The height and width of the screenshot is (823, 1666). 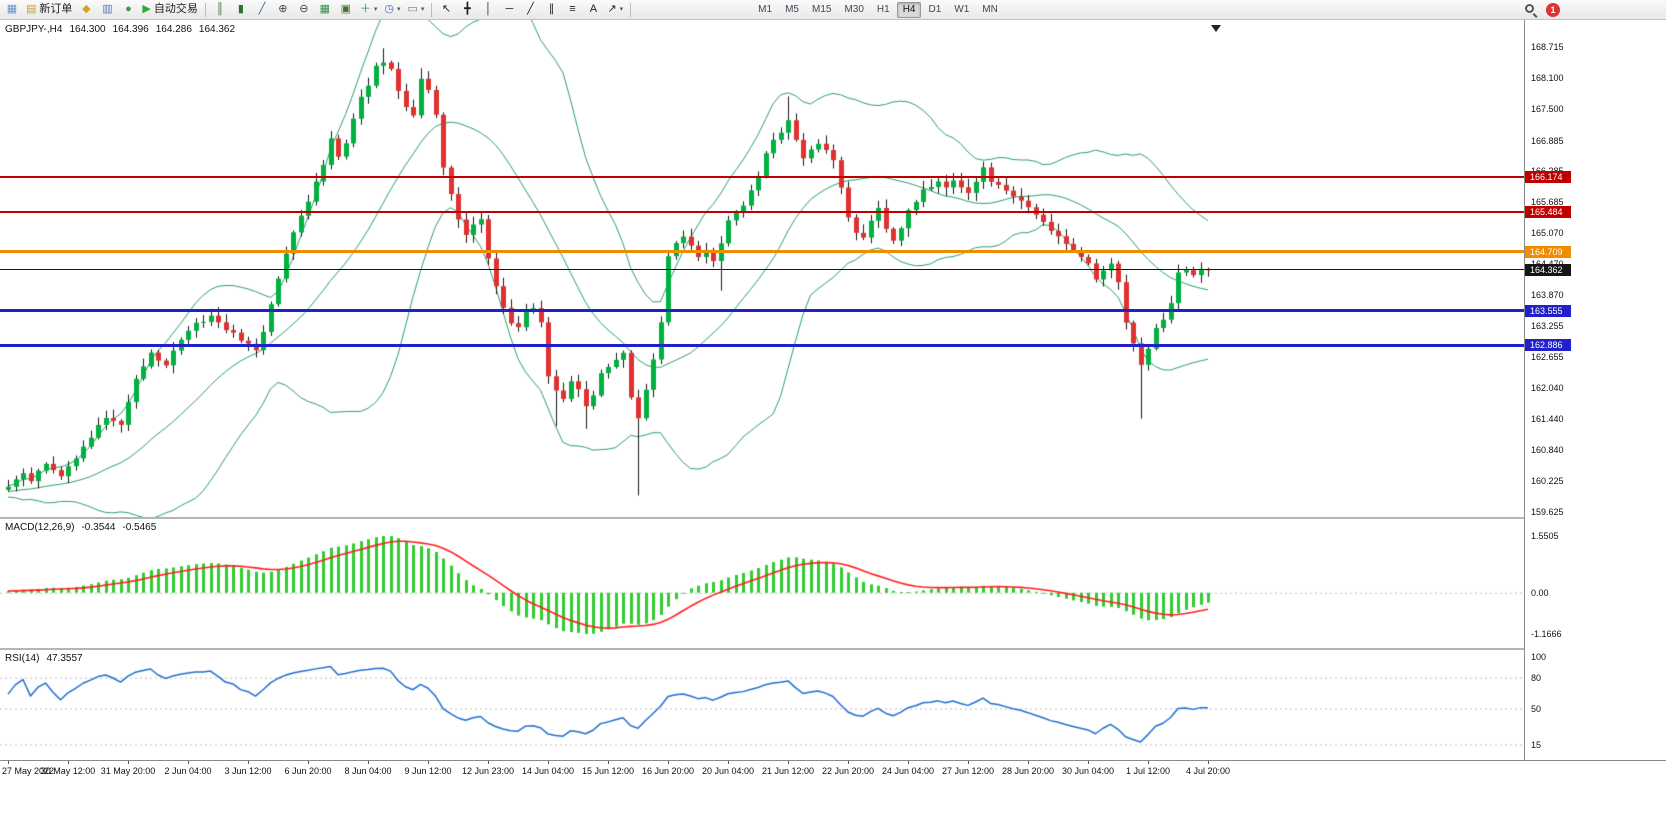 I want to click on periods-button-caret-icon: ▾, so click(x=399, y=9).